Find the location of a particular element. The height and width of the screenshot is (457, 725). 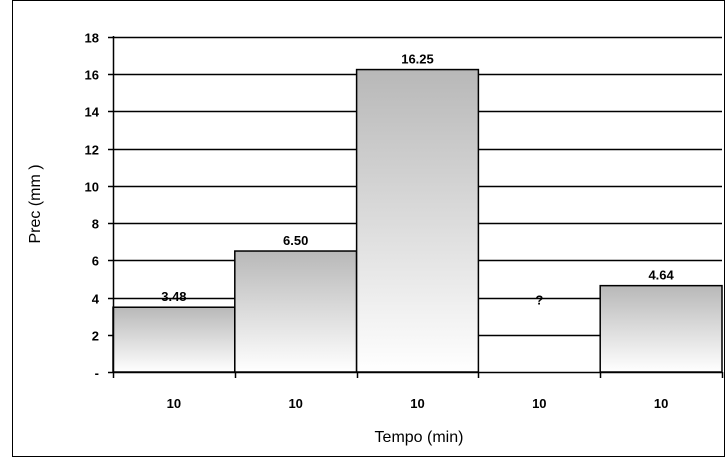

y-tick-label: 12 is located at coordinates (92, 150).